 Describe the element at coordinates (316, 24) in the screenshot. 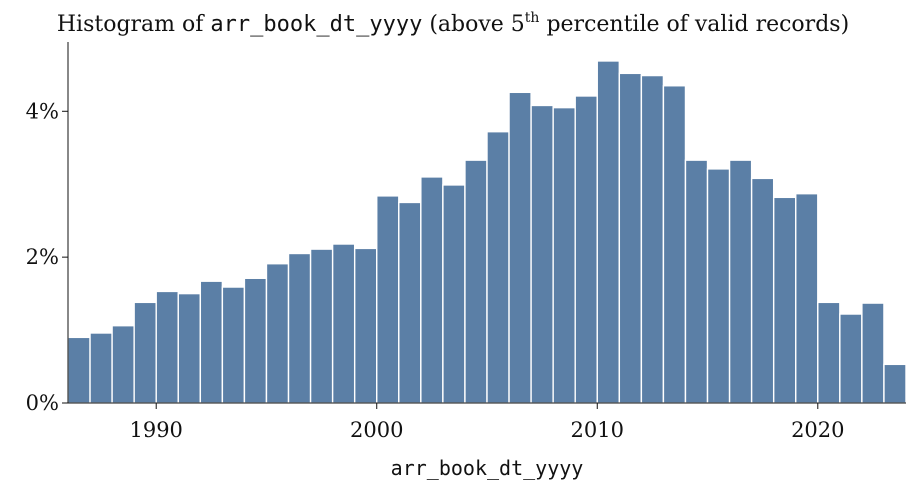

I see `title-variable: arr_book_dt_yyyy` at that location.